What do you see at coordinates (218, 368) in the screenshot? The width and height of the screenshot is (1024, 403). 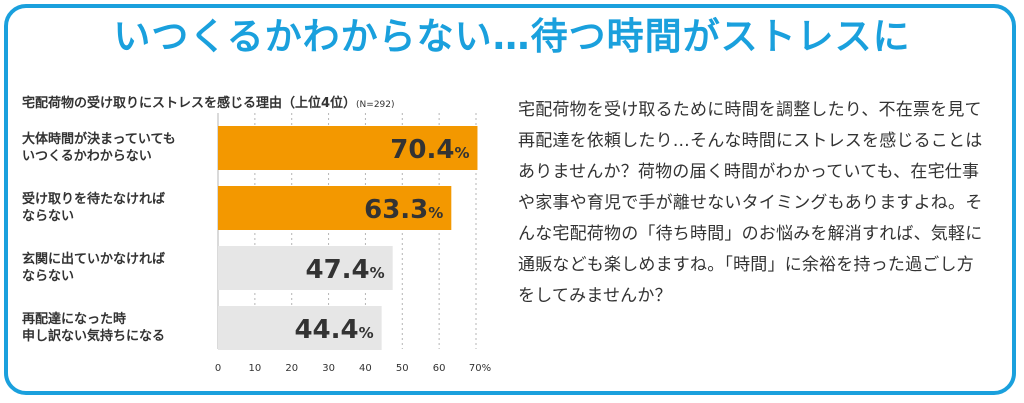 I see `x-tick-label-0: 0` at bounding box center [218, 368].